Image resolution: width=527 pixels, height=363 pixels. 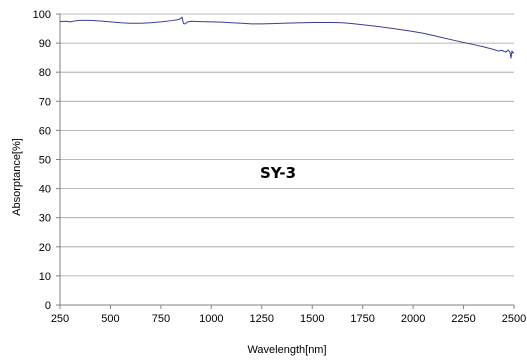 I want to click on x-tick-label: 1250, so click(x=262, y=319).